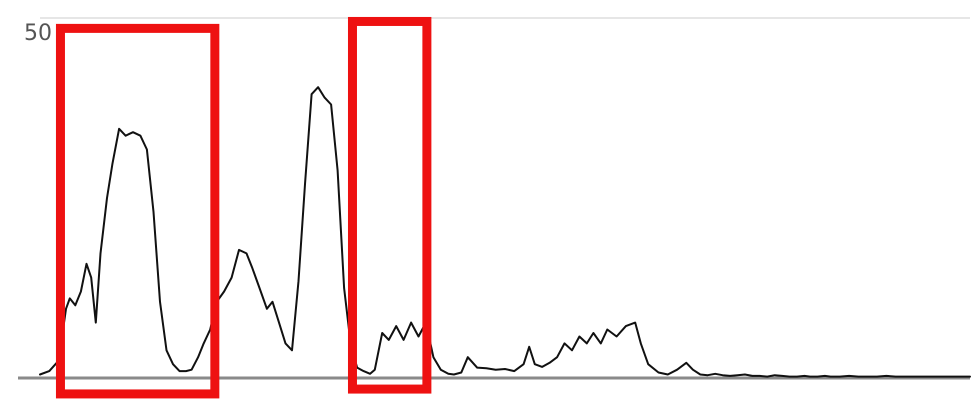 This screenshot has width=974, height=408. I want to click on y-tick-label-50: 50, so click(38, 33).